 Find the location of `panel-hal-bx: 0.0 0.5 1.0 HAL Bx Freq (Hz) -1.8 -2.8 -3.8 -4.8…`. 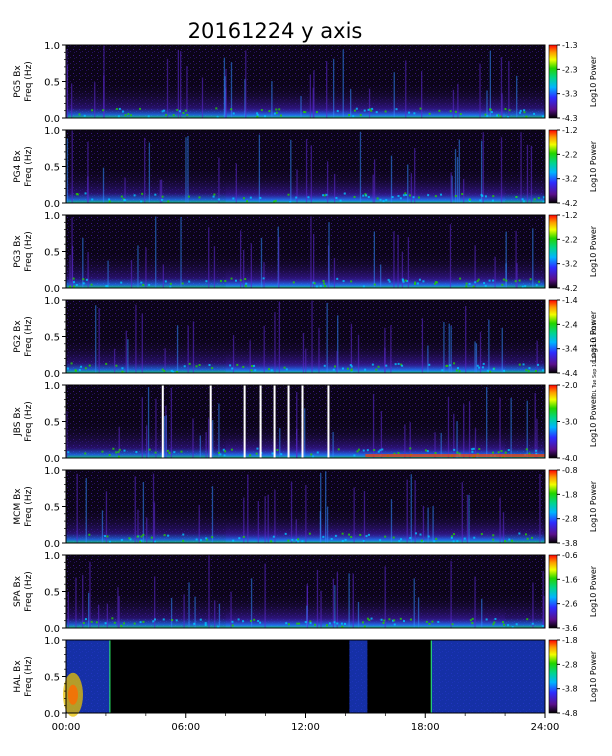

panel-hal-bx: 0.0 0.5 1.0 HAL Bx Freq (Hz) -1.8 -2.8 -3.8 -4.8… is located at coordinates (305, 678).